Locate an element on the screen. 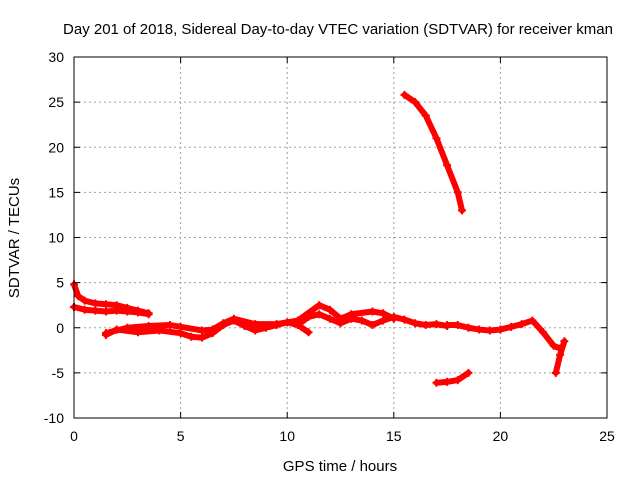  series-track-lower-early is located at coordinates (111, 310).